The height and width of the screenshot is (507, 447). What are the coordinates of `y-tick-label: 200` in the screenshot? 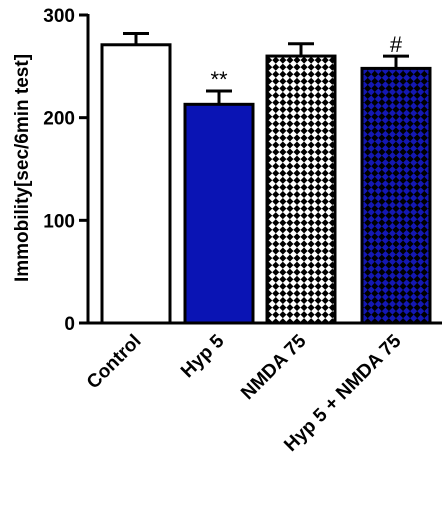 It's located at (59, 119).